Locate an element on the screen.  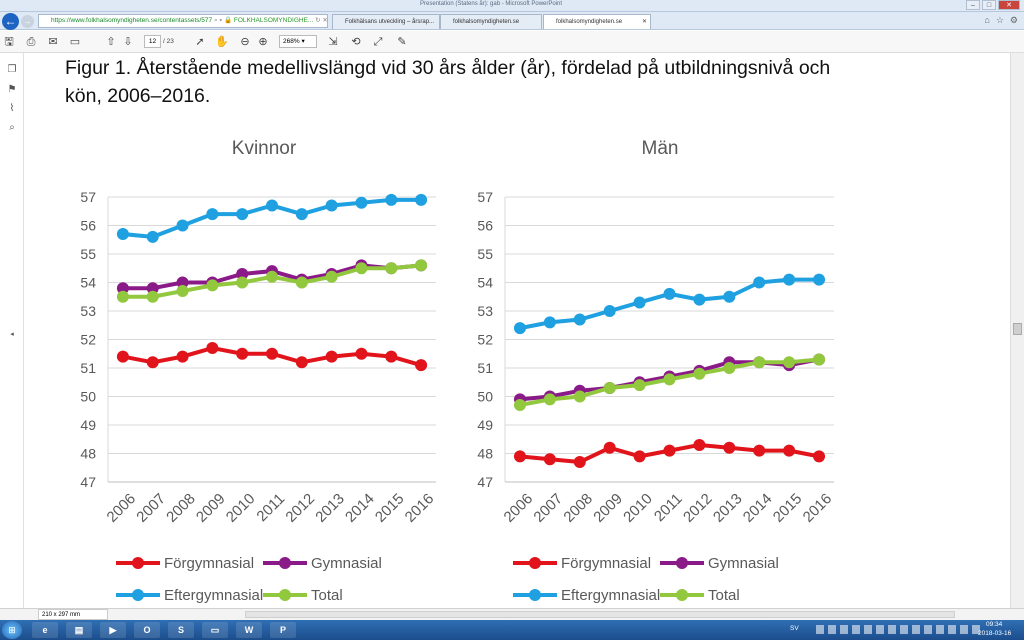
close-tab-icon: ✕ is located at coordinates (644, 22).